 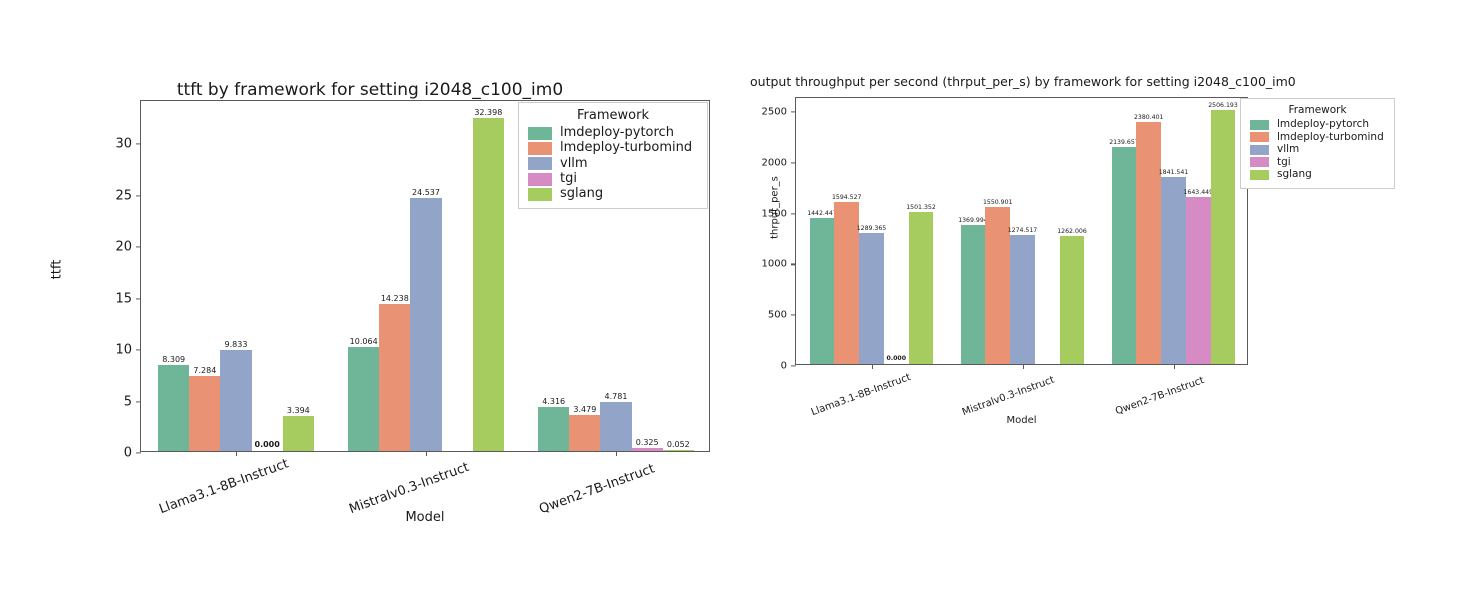 I want to click on legend-item-label: tgi, so click(x=1284, y=161).